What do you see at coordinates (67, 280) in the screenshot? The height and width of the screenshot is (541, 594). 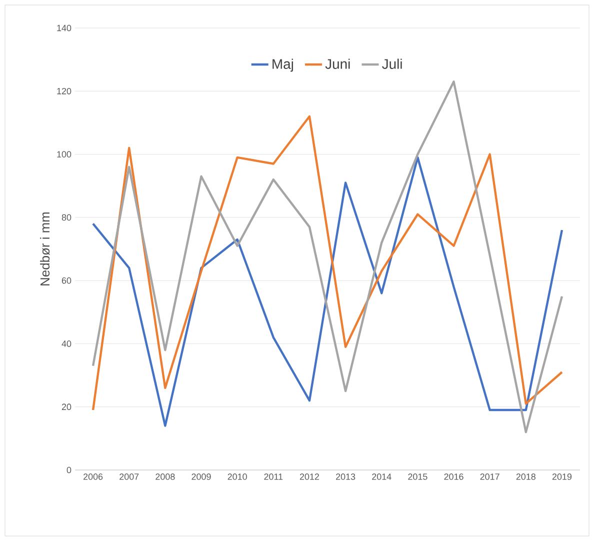 I see `y-tick-label: 60` at bounding box center [67, 280].